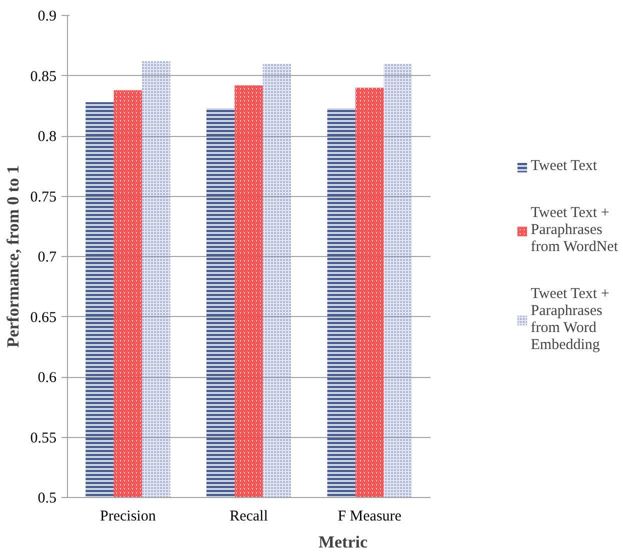 This screenshot has height=554, width=623. I want to click on y-tick-label: 0.55, so click(43, 438).